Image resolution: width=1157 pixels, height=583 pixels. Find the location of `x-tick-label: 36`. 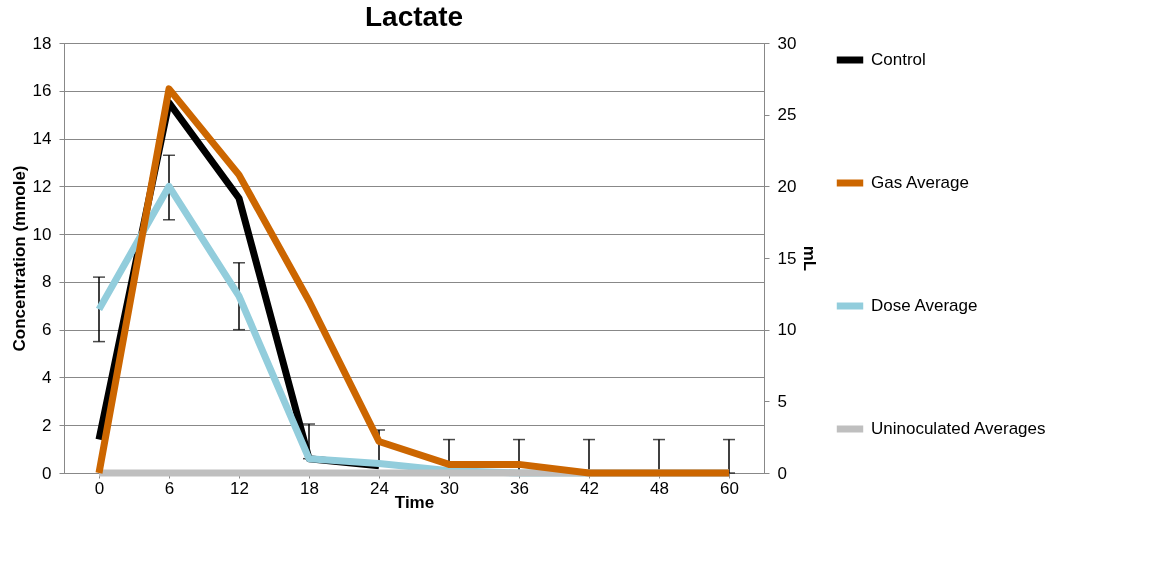

x-tick-label: 36 is located at coordinates (519, 488).